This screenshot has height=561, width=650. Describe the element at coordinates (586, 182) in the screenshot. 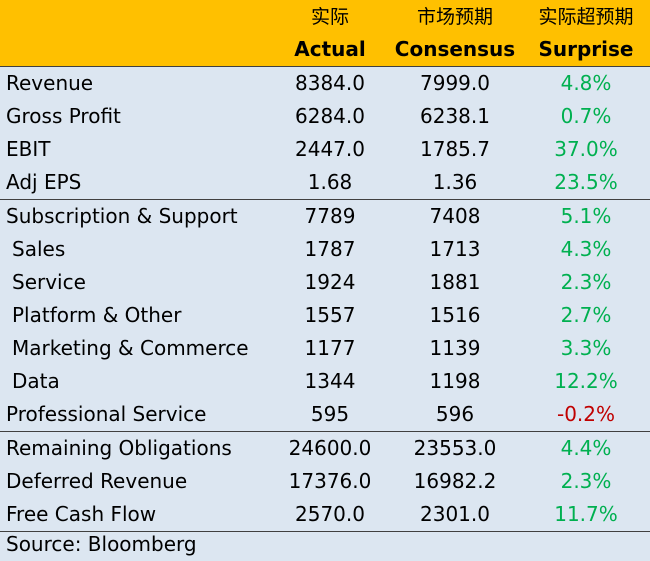

I see `surprise-value: 23.5%` at that location.